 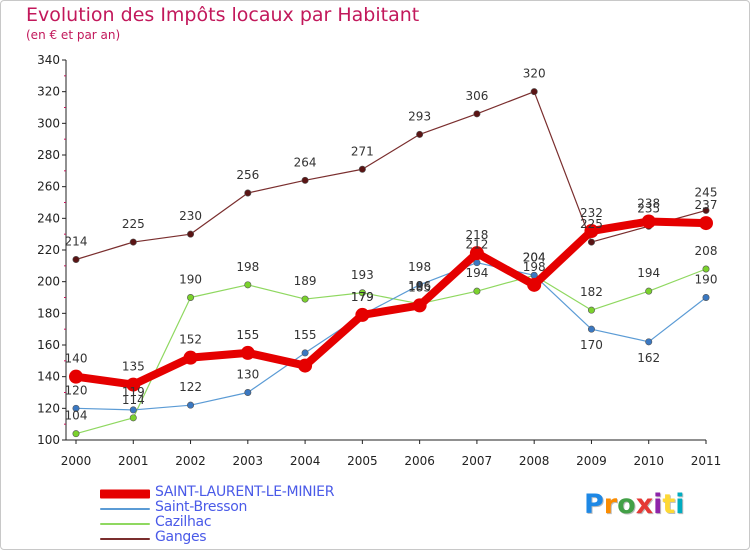 I want to click on x-tick-label: 2003, so click(x=248, y=461).